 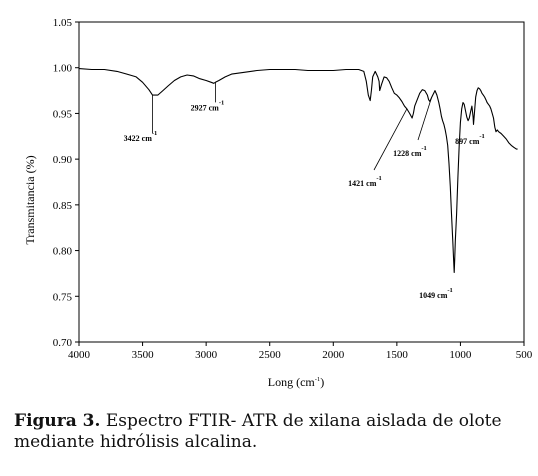 What do you see at coordinates (397, 355) in the screenshot?
I see `x-tick-label: 1500` at bounding box center [397, 355].